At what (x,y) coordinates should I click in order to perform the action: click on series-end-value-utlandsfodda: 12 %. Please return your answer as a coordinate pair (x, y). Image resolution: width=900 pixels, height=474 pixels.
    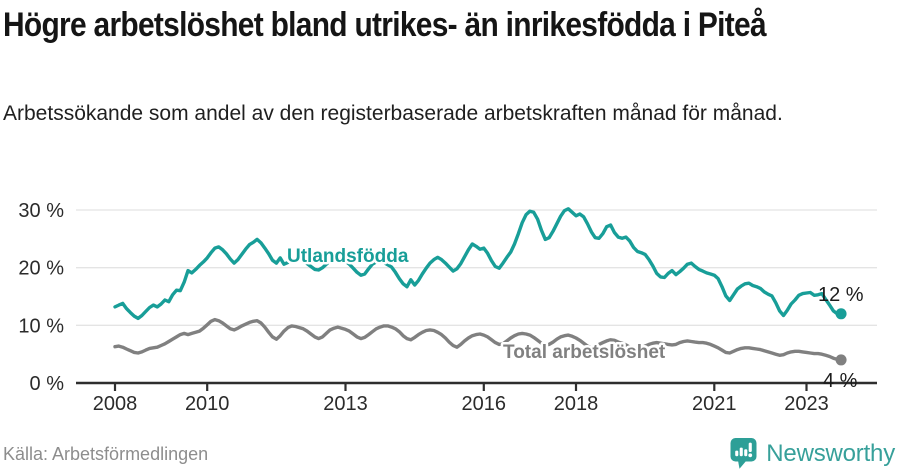
    Looking at the image, I should click on (841, 295).